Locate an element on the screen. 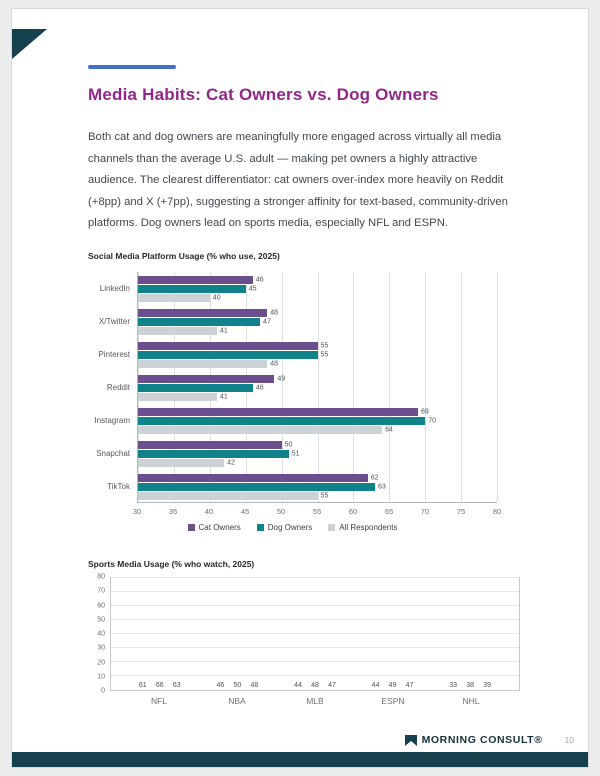  tick-label: 20 is located at coordinates (101, 662).